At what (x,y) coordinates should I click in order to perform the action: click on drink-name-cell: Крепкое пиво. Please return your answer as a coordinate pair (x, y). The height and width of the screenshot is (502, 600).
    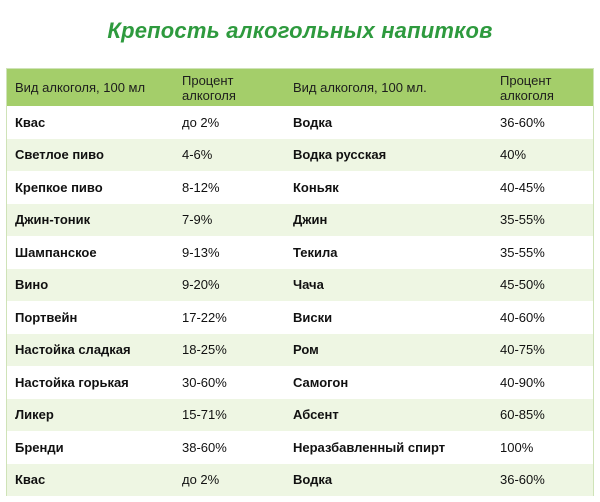
    Looking at the image, I should click on (59, 187).